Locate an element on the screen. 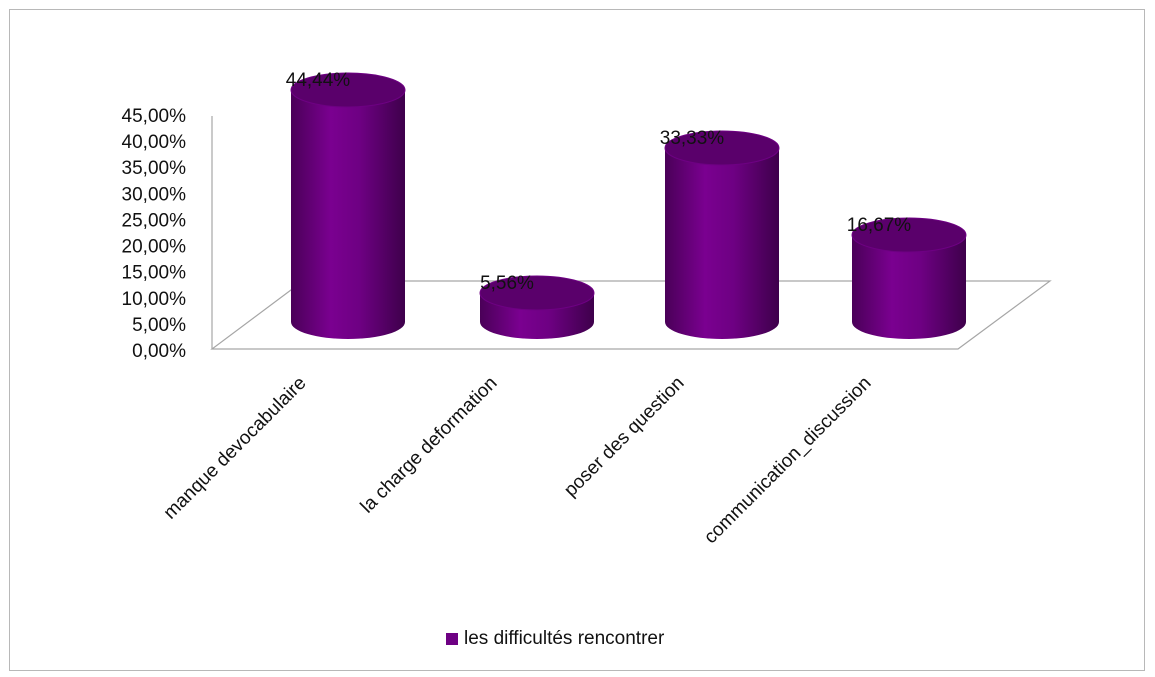 The image size is (1155, 677). data-label: 5,56% is located at coordinates (507, 283).